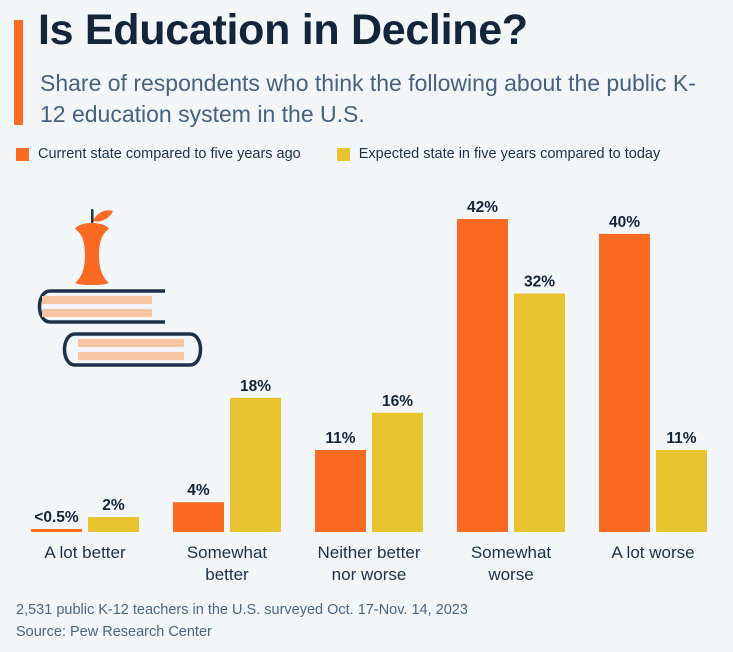  What do you see at coordinates (132, 349) in the screenshot?
I see `book-bottom-cover` at bounding box center [132, 349].